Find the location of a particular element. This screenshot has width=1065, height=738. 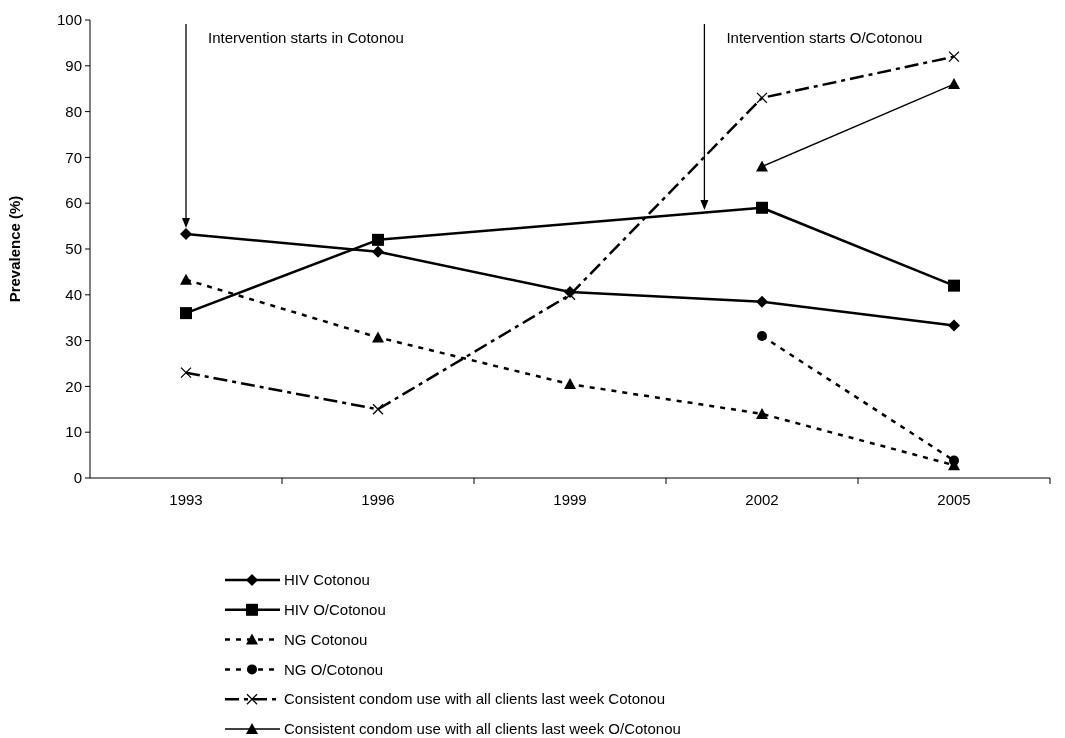

y-tick-label: 50 is located at coordinates (73, 249).